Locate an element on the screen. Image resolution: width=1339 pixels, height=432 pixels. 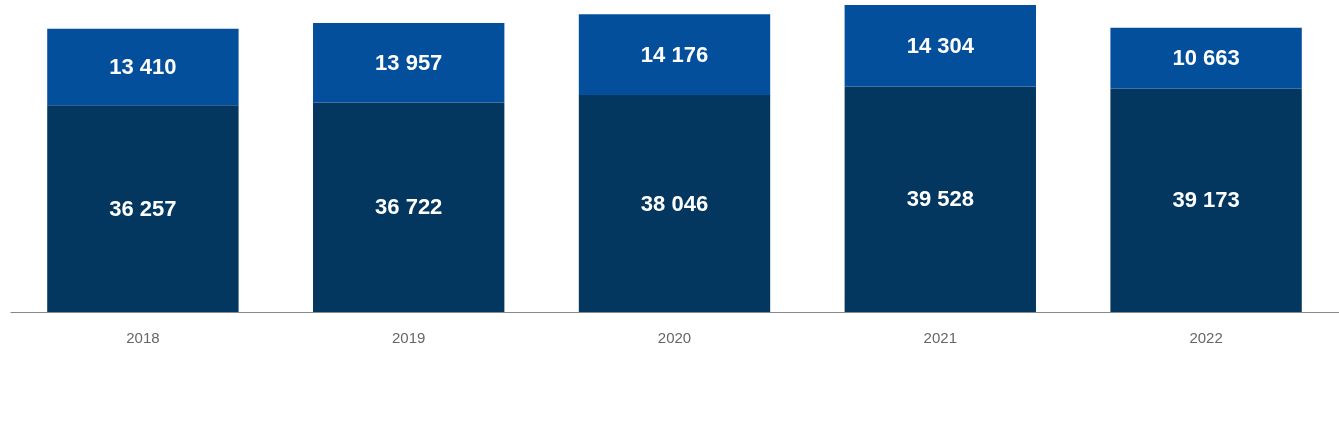
data-label: 13 410 is located at coordinates (143, 66).